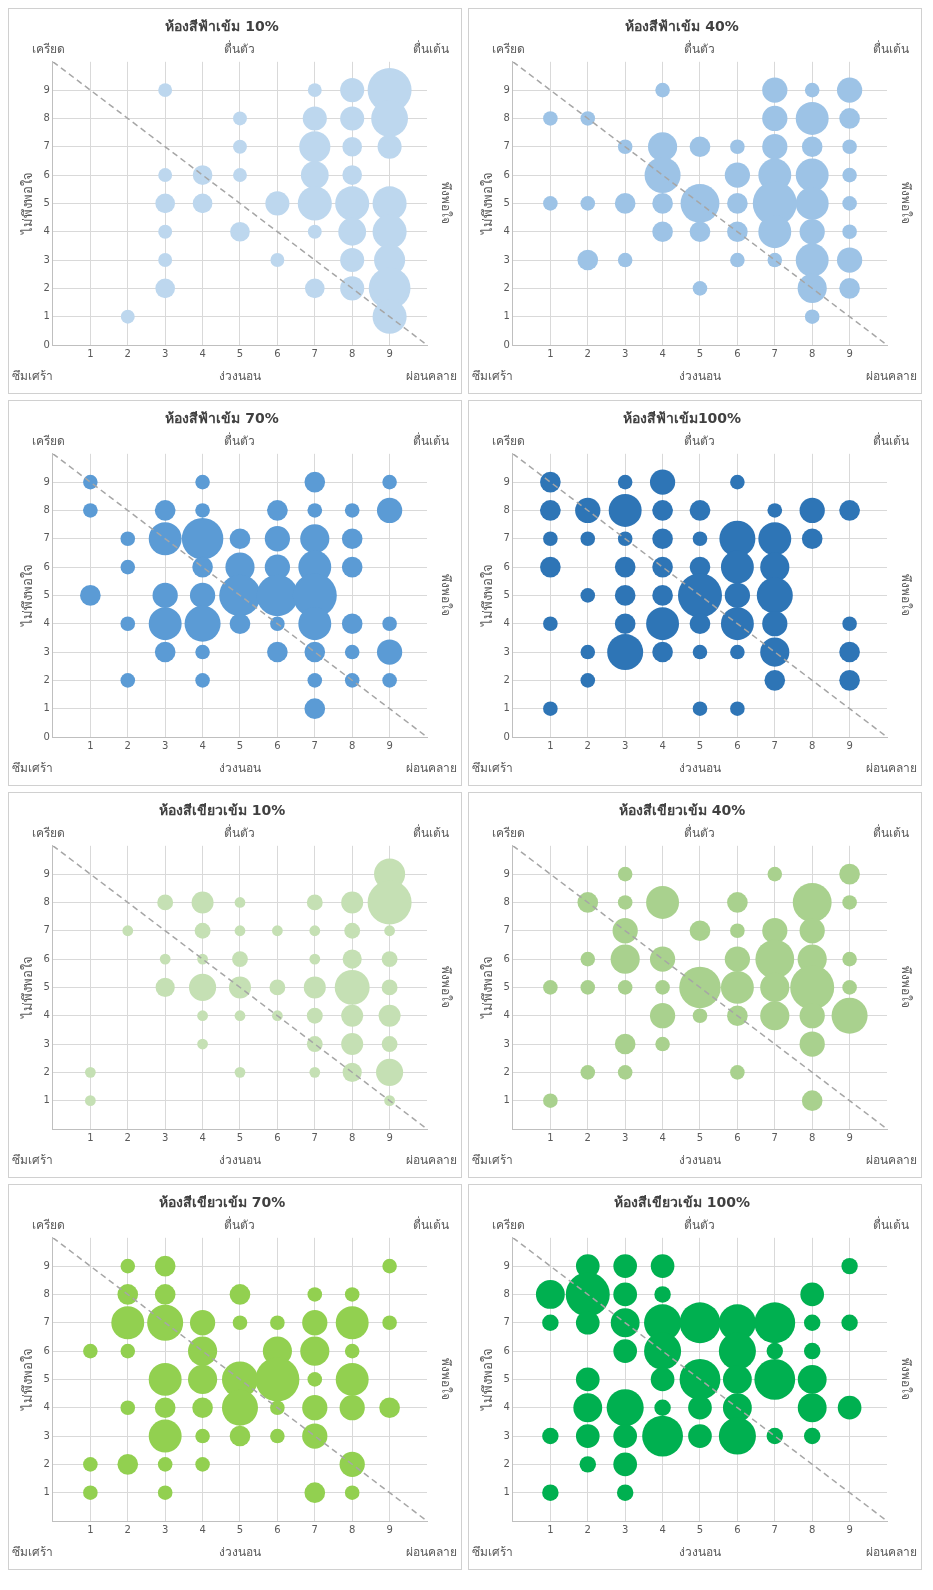  Describe the element at coordinates (506, 1100) in the screenshot. I see `y-tick-label: 1` at that location.